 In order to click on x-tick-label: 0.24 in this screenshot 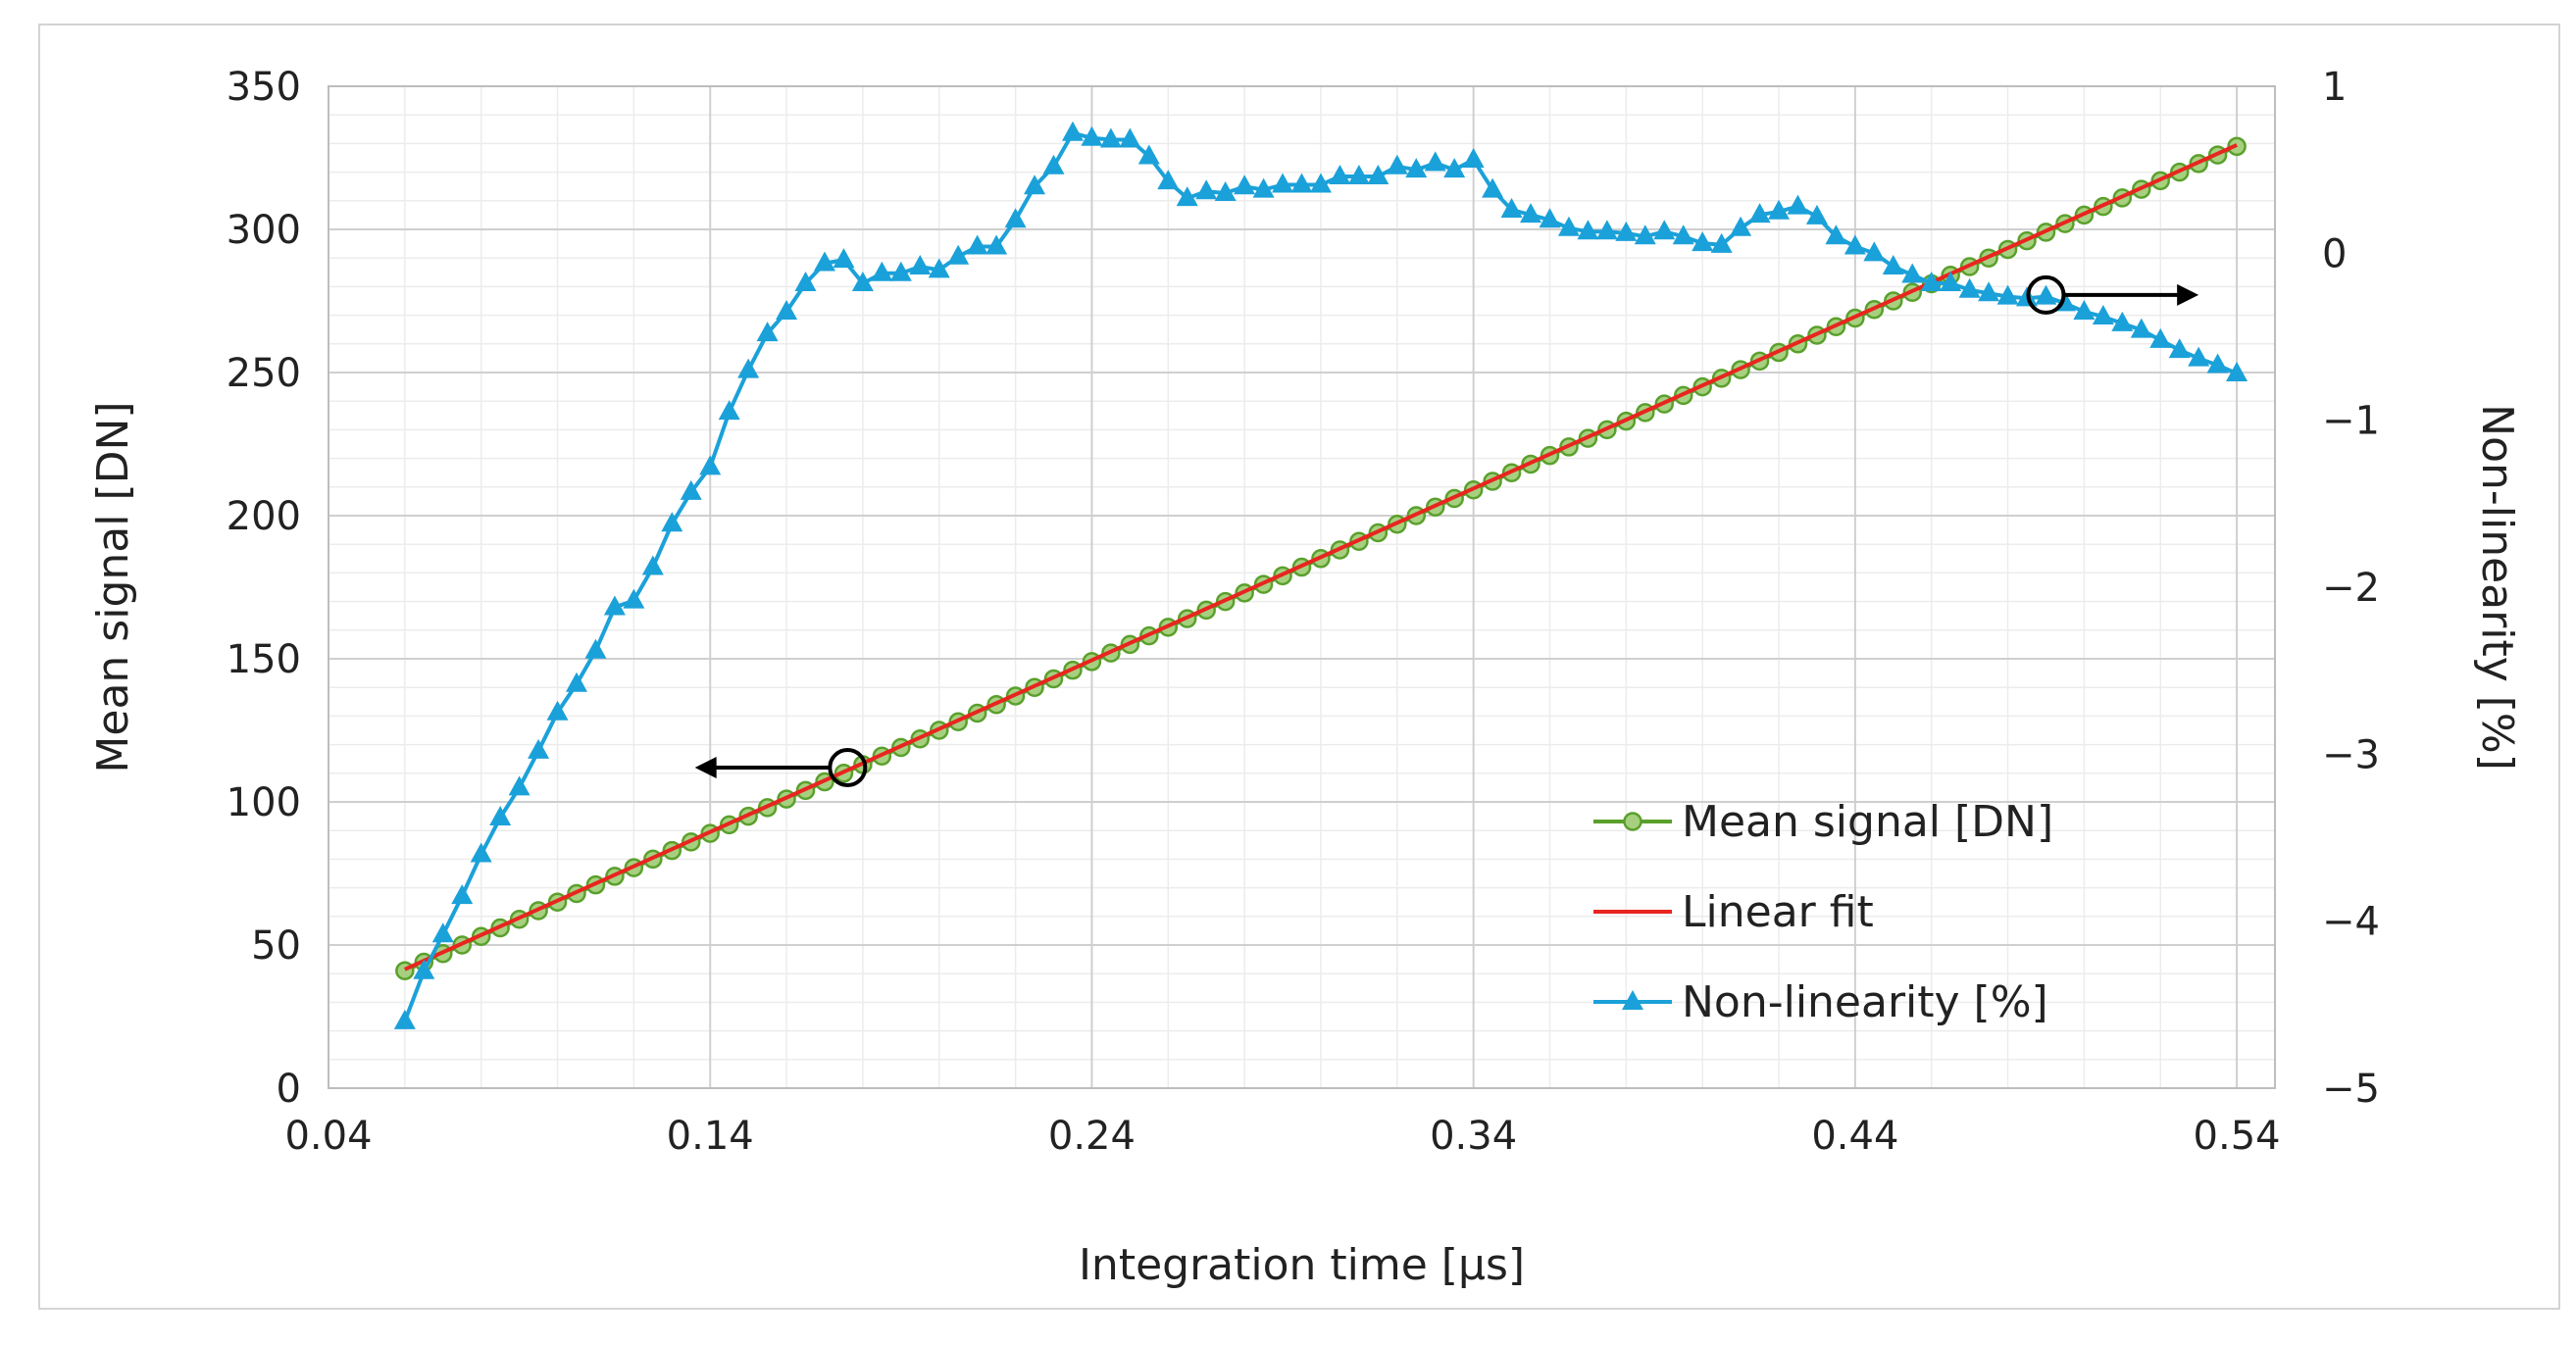, I will do `click(1092, 1136)`.